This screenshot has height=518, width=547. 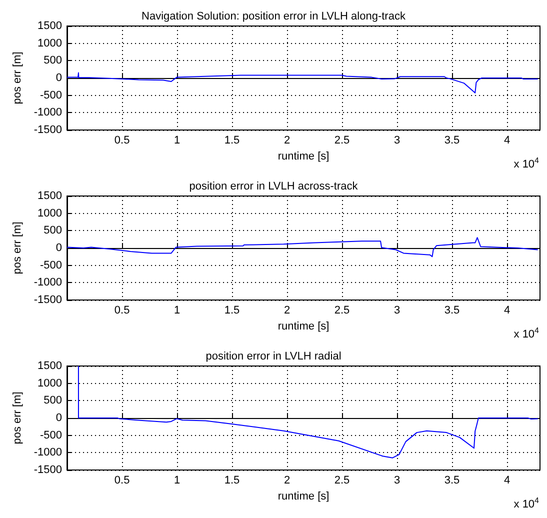 I want to click on chart-title: Navigation Solution: position error in LVLH along-track, so click(x=274, y=16).